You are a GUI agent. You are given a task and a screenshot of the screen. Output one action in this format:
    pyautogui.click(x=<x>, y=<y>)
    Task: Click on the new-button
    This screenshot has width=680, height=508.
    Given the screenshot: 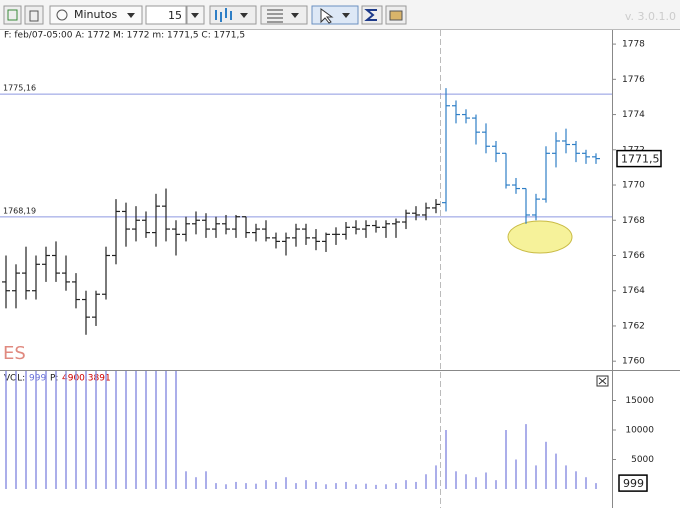 What is the action you would take?
    pyautogui.click(x=12, y=15)
    